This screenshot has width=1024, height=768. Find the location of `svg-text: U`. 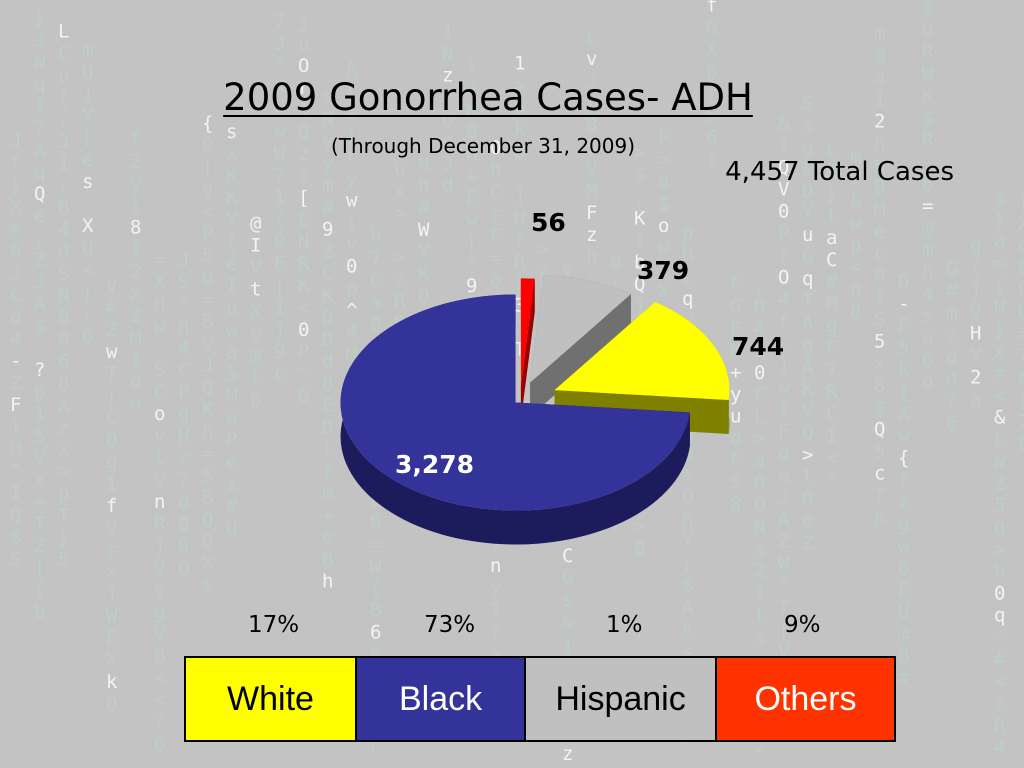

svg-text: U is located at coordinates (87, 72).